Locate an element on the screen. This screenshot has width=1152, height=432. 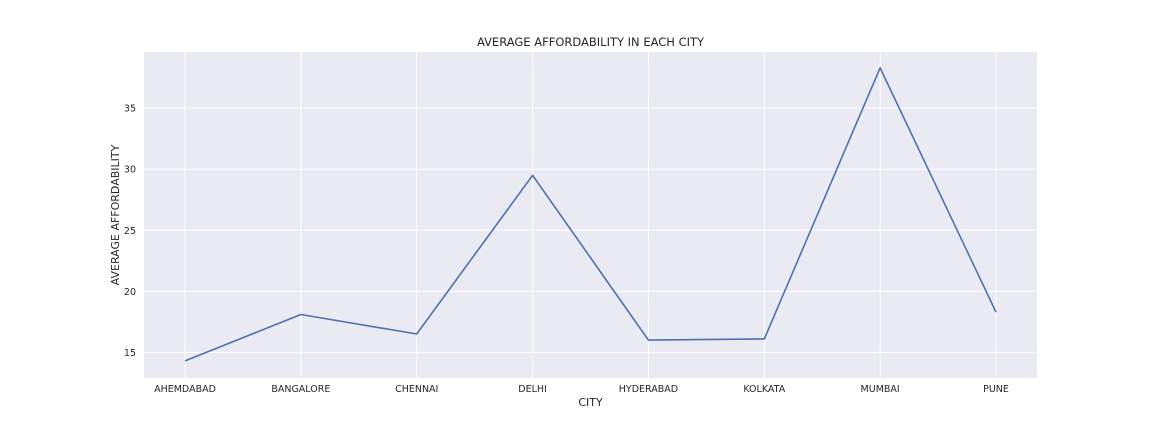
x-tick-label: CHENNAI is located at coordinates (416, 389).